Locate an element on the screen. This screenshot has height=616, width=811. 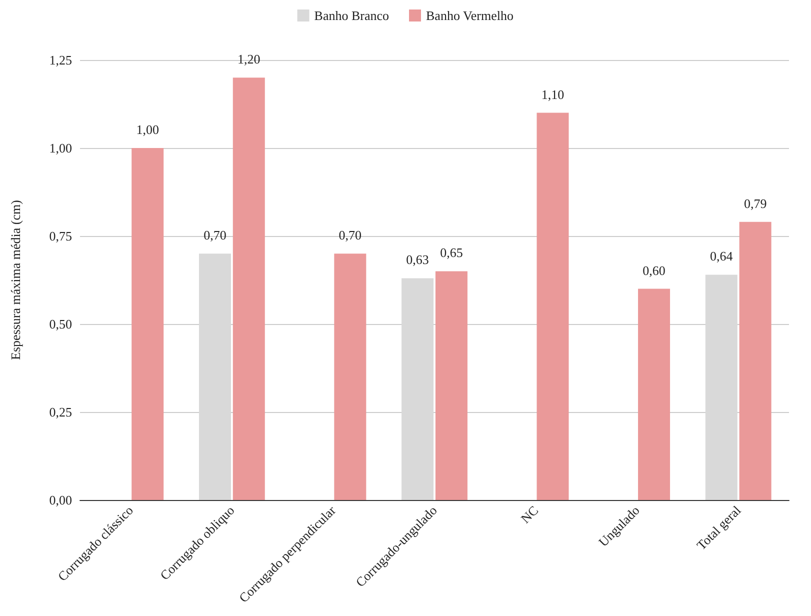
data-label: 1,20 is located at coordinates (249, 59).